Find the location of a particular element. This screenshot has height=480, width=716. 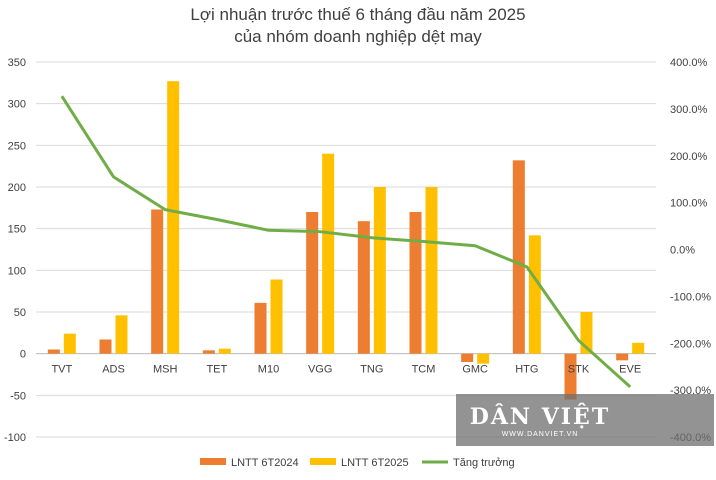

bar-lntt-6t2025-gmc is located at coordinates (483, 358).